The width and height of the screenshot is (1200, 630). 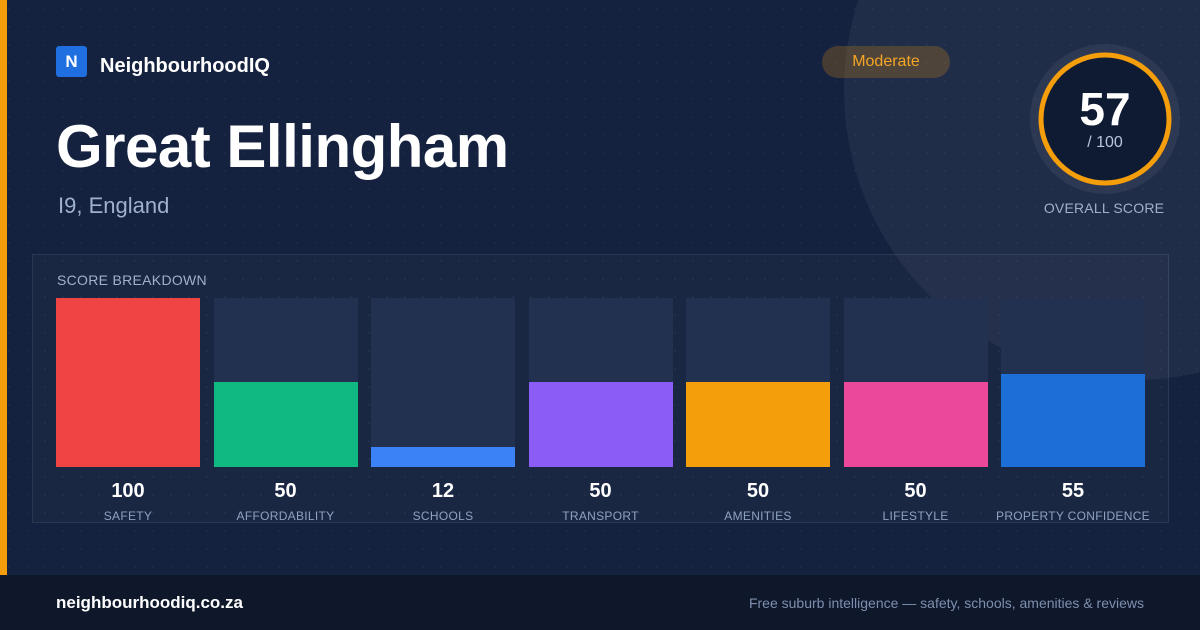 I want to click on rating-badge: Moderate, so click(x=886, y=62).